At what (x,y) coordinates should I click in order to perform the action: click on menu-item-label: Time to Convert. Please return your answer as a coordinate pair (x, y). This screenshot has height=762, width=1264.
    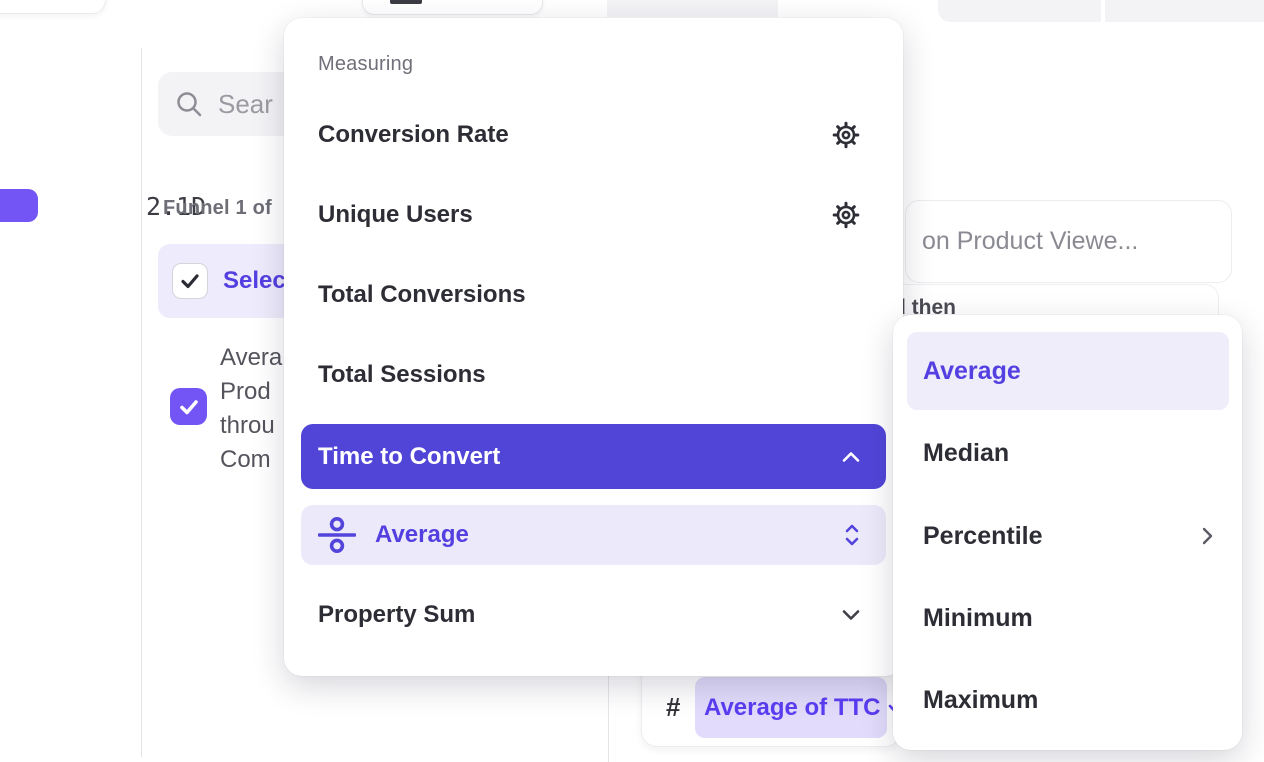
    Looking at the image, I should click on (409, 456).